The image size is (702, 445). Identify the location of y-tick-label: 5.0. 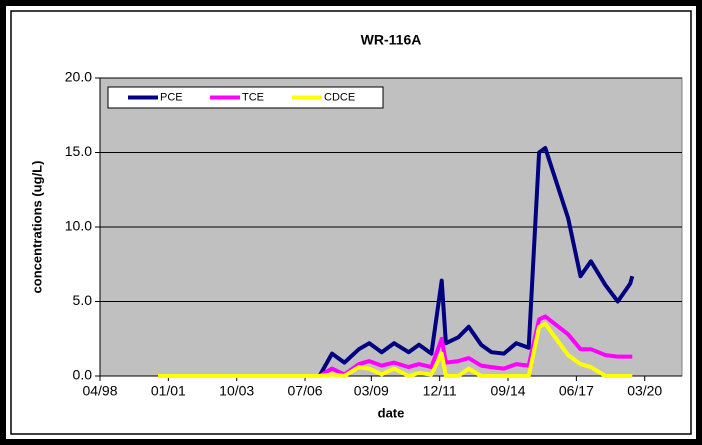
(83, 300).